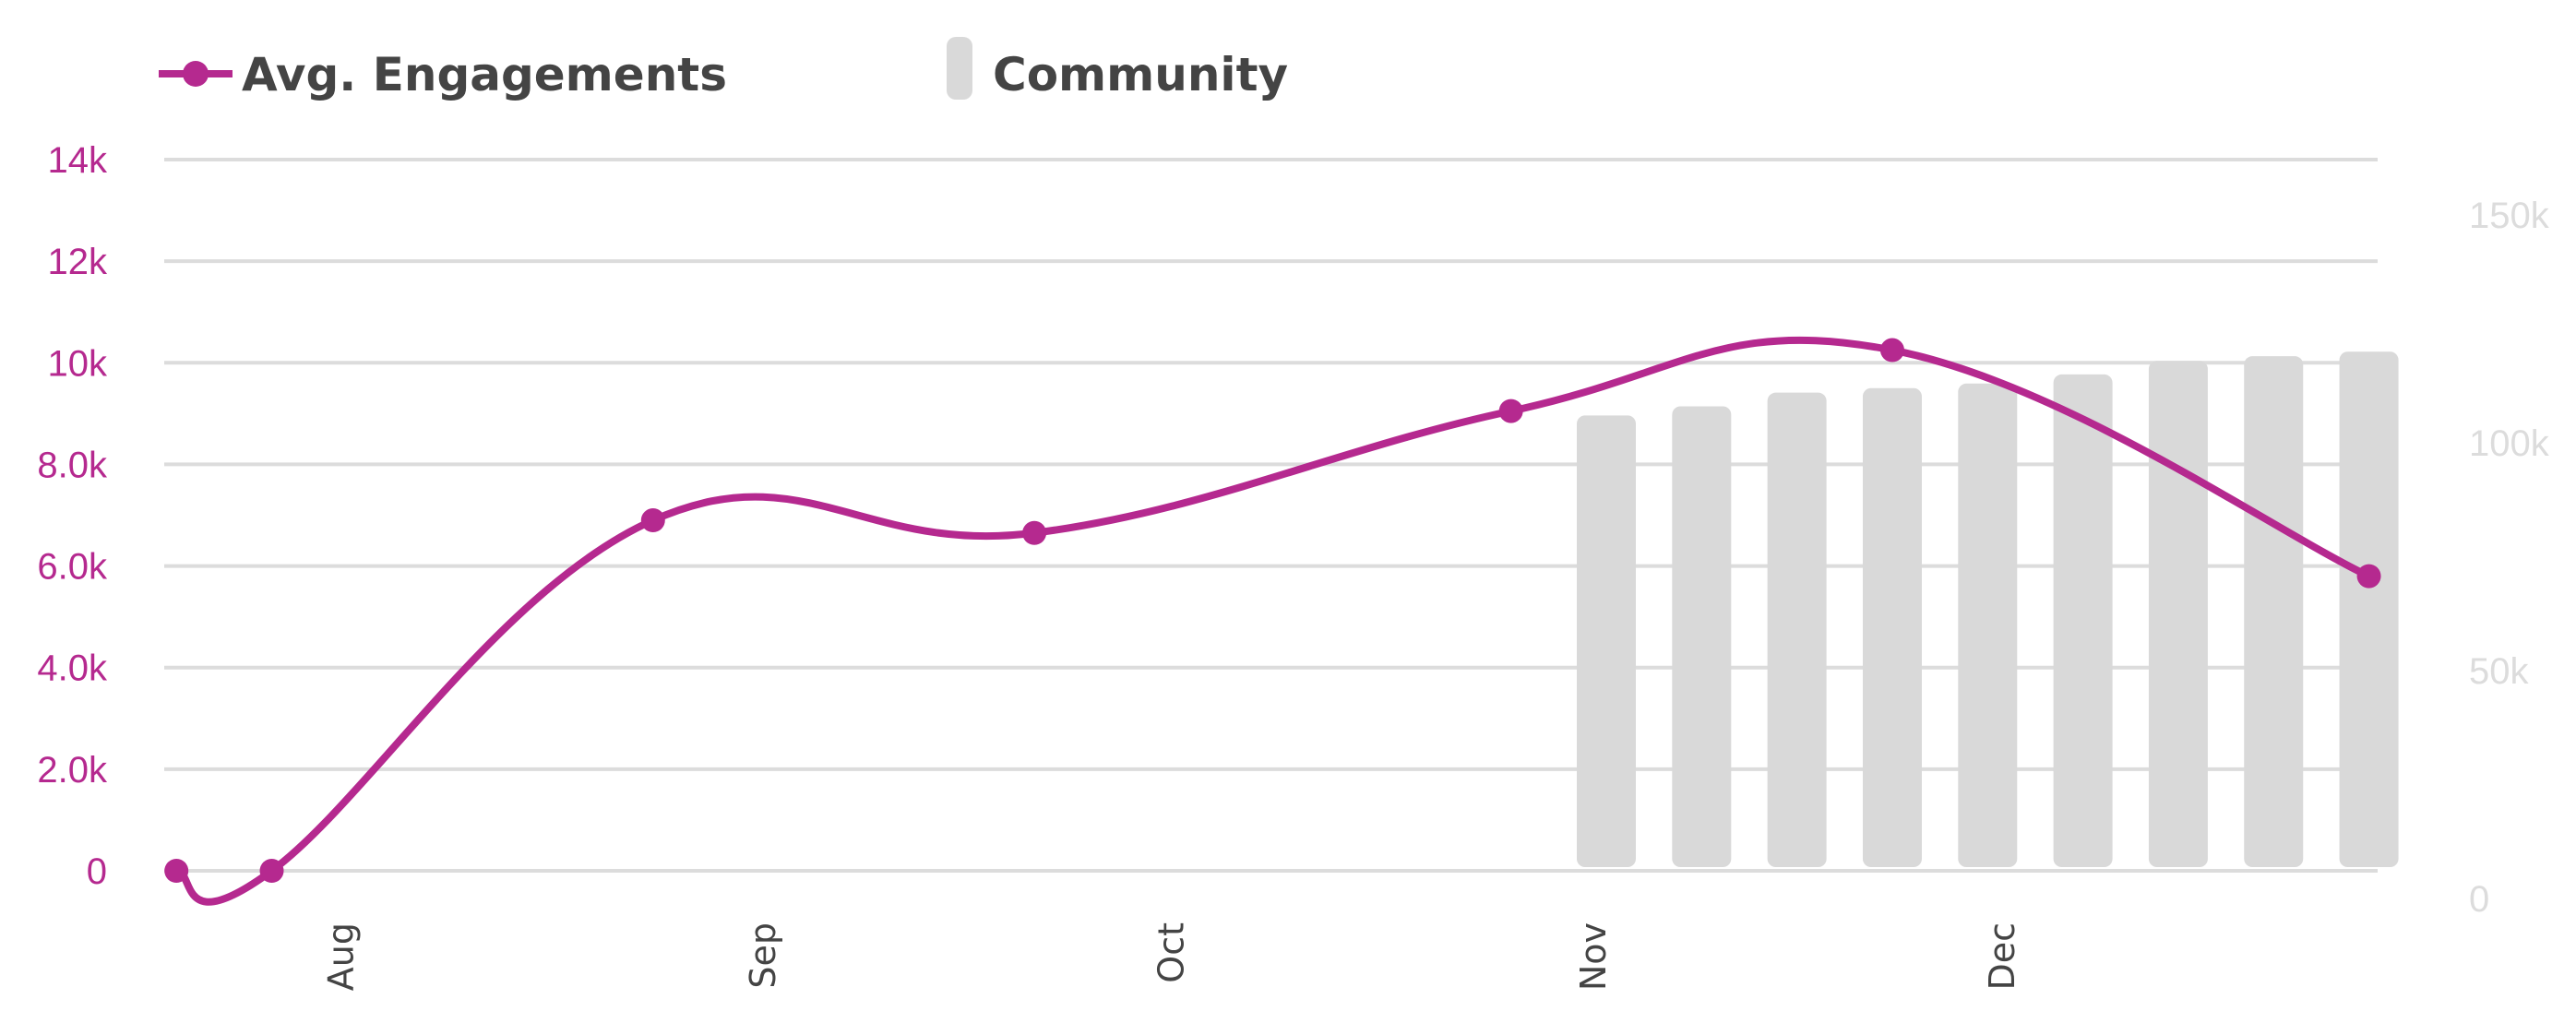 This screenshot has height=1011, width=2576. Describe the element at coordinates (2509, 558) in the screenshot. I see `right-y-axis: 0 50k 100k 150k` at that location.